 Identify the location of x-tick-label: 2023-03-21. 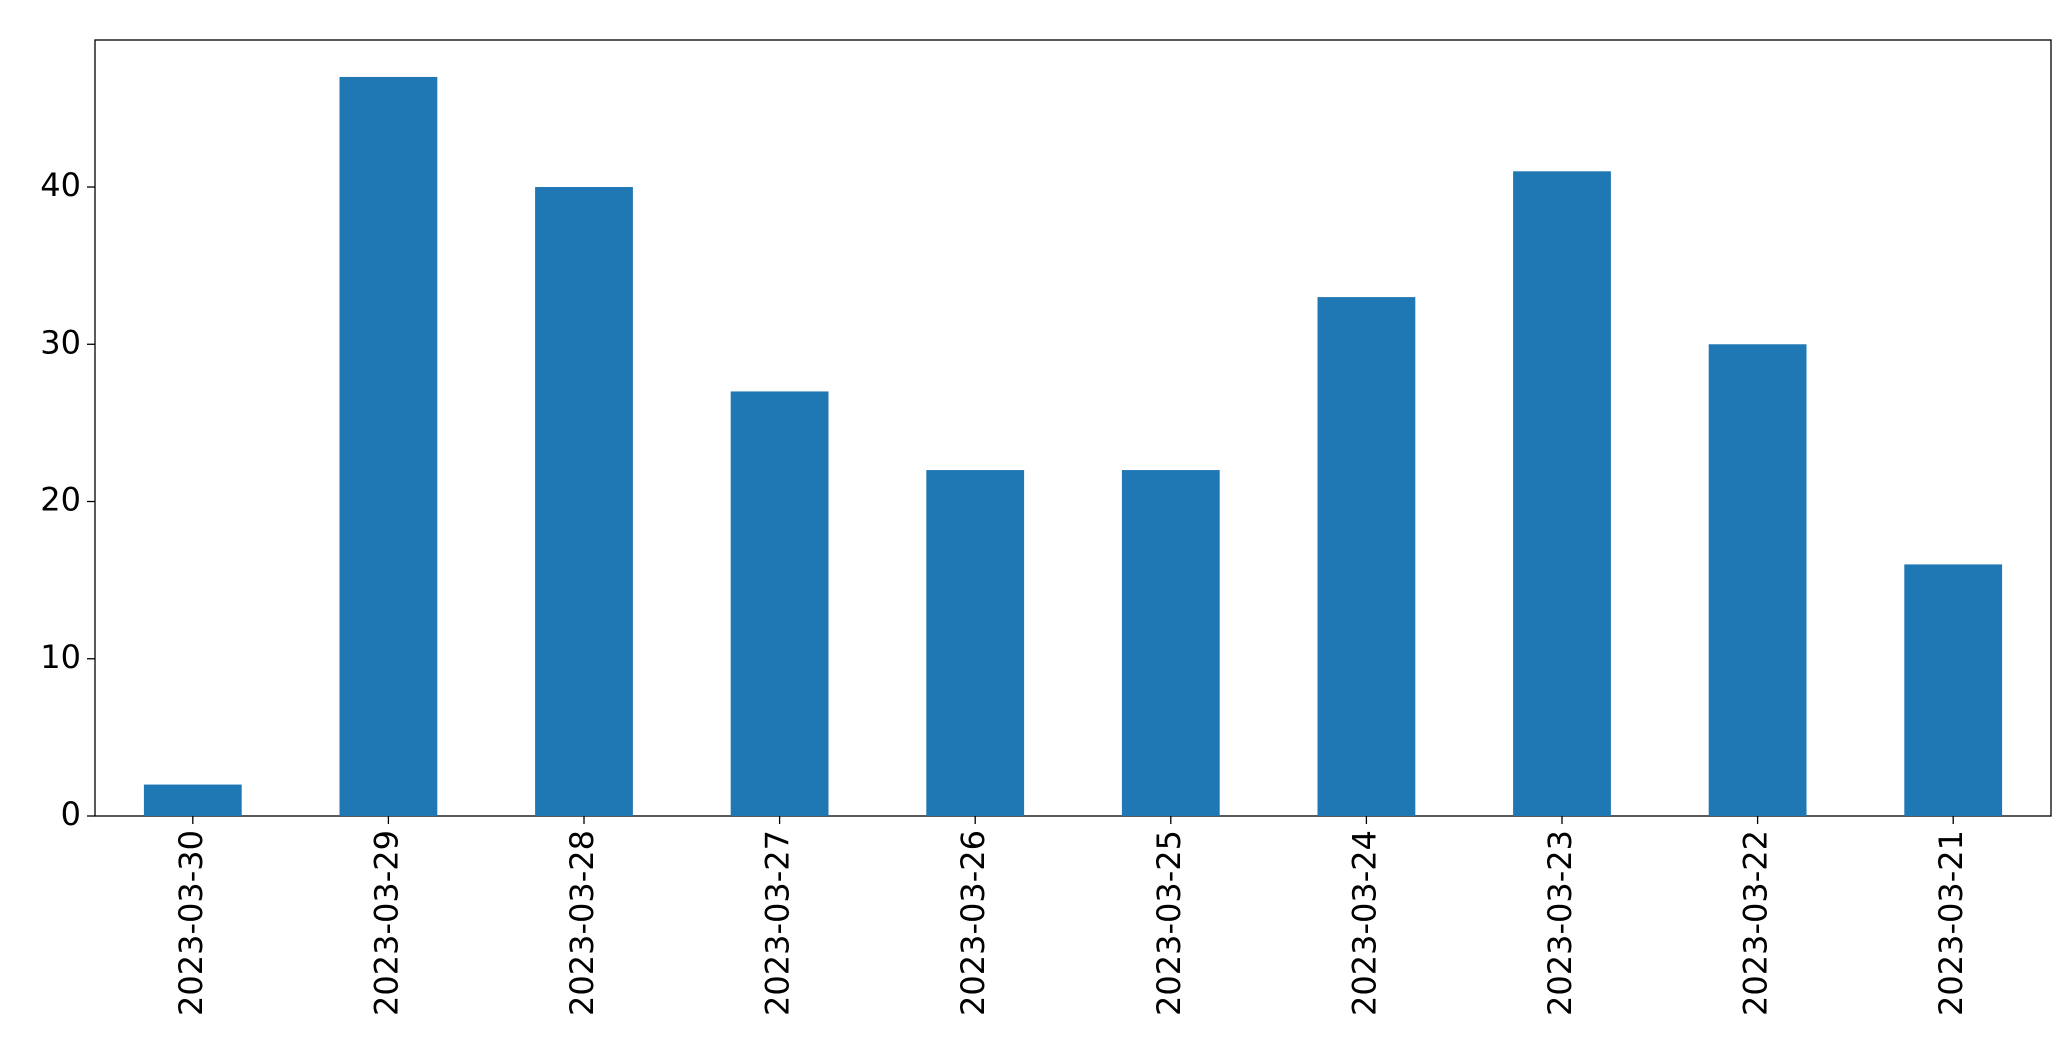
(1951, 923).